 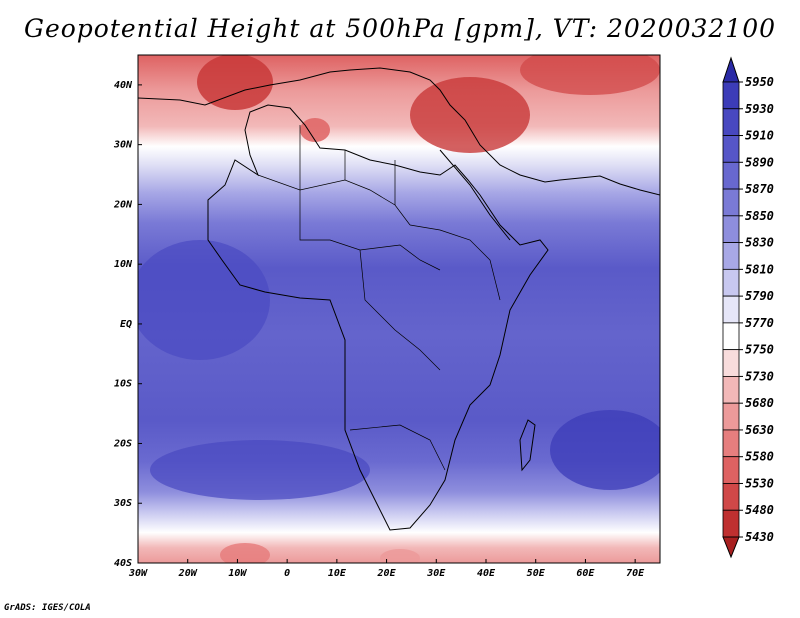 I want to click on colorbar-label: 5770, so click(x=759, y=323).